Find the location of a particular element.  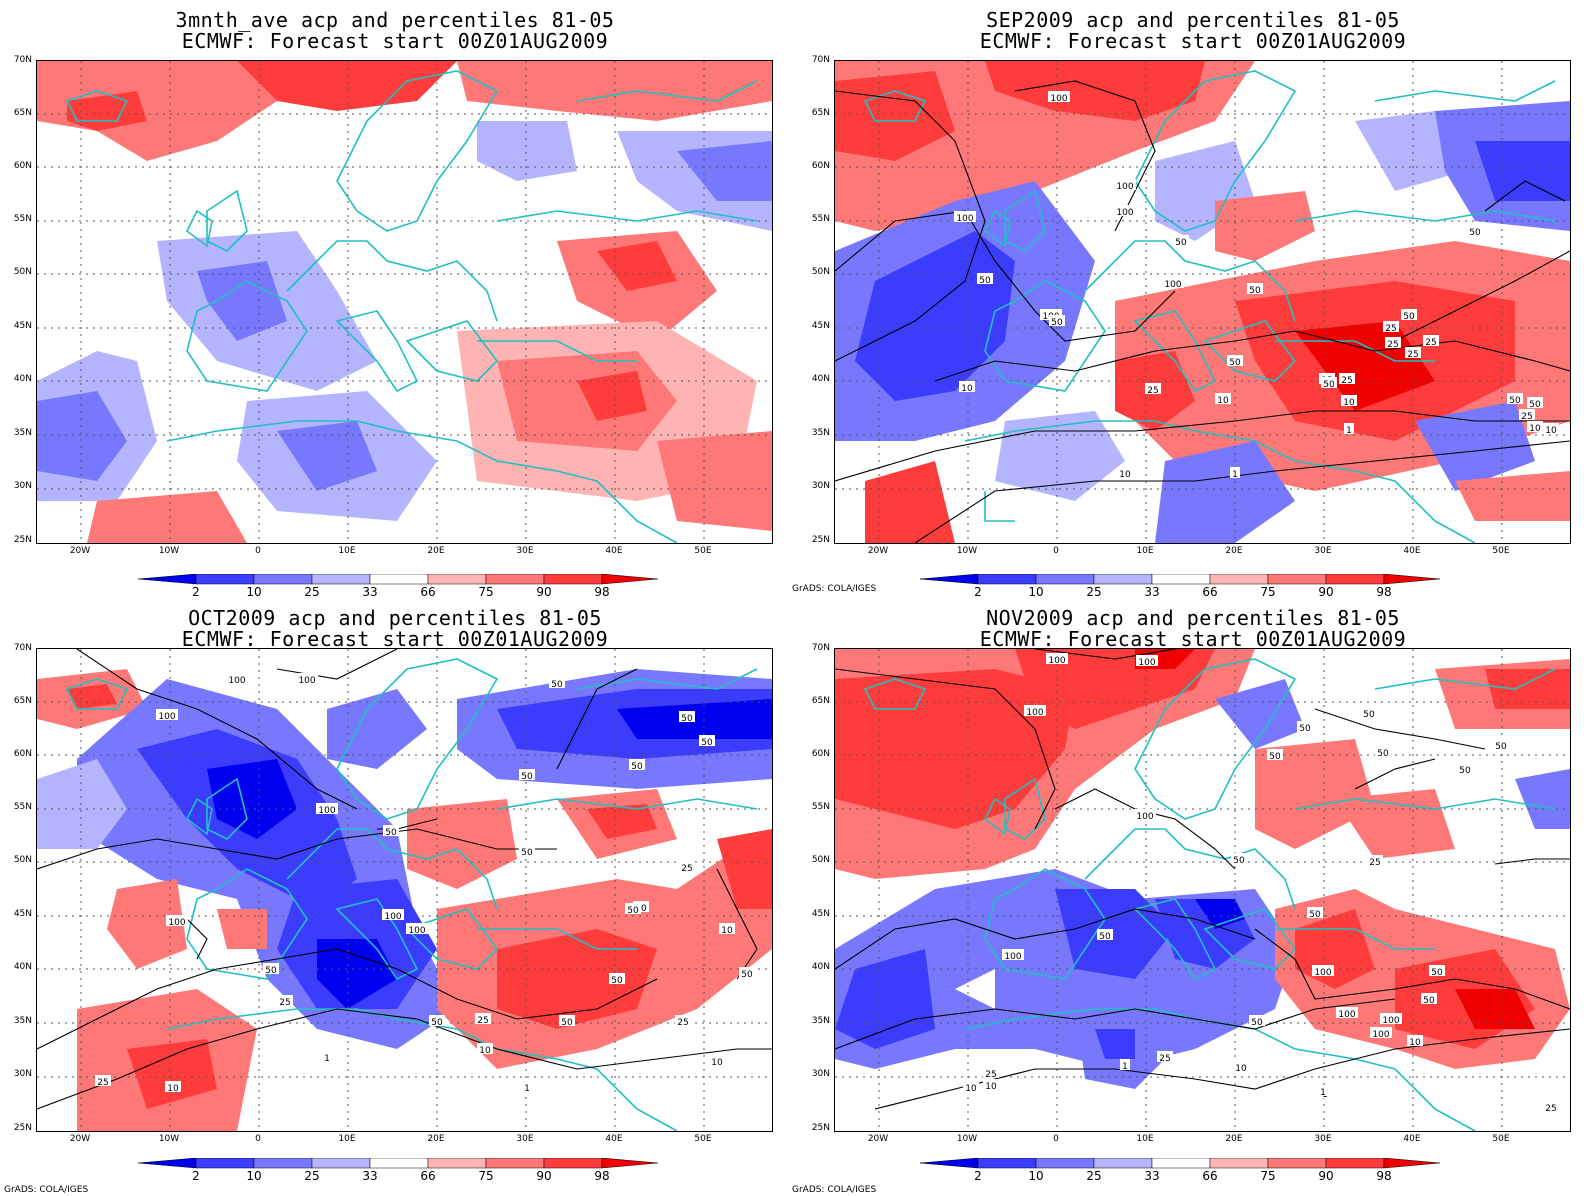

lat-tick: 65N is located at coordinates (820, 113).